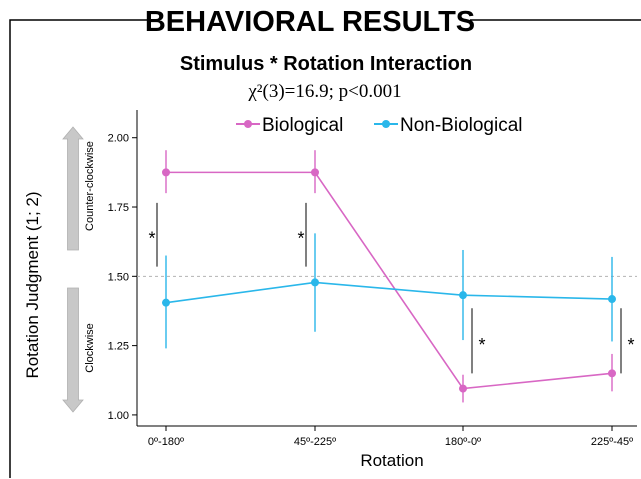  I want to click on x-tick-label: 45º-225º, so click(315, 442).